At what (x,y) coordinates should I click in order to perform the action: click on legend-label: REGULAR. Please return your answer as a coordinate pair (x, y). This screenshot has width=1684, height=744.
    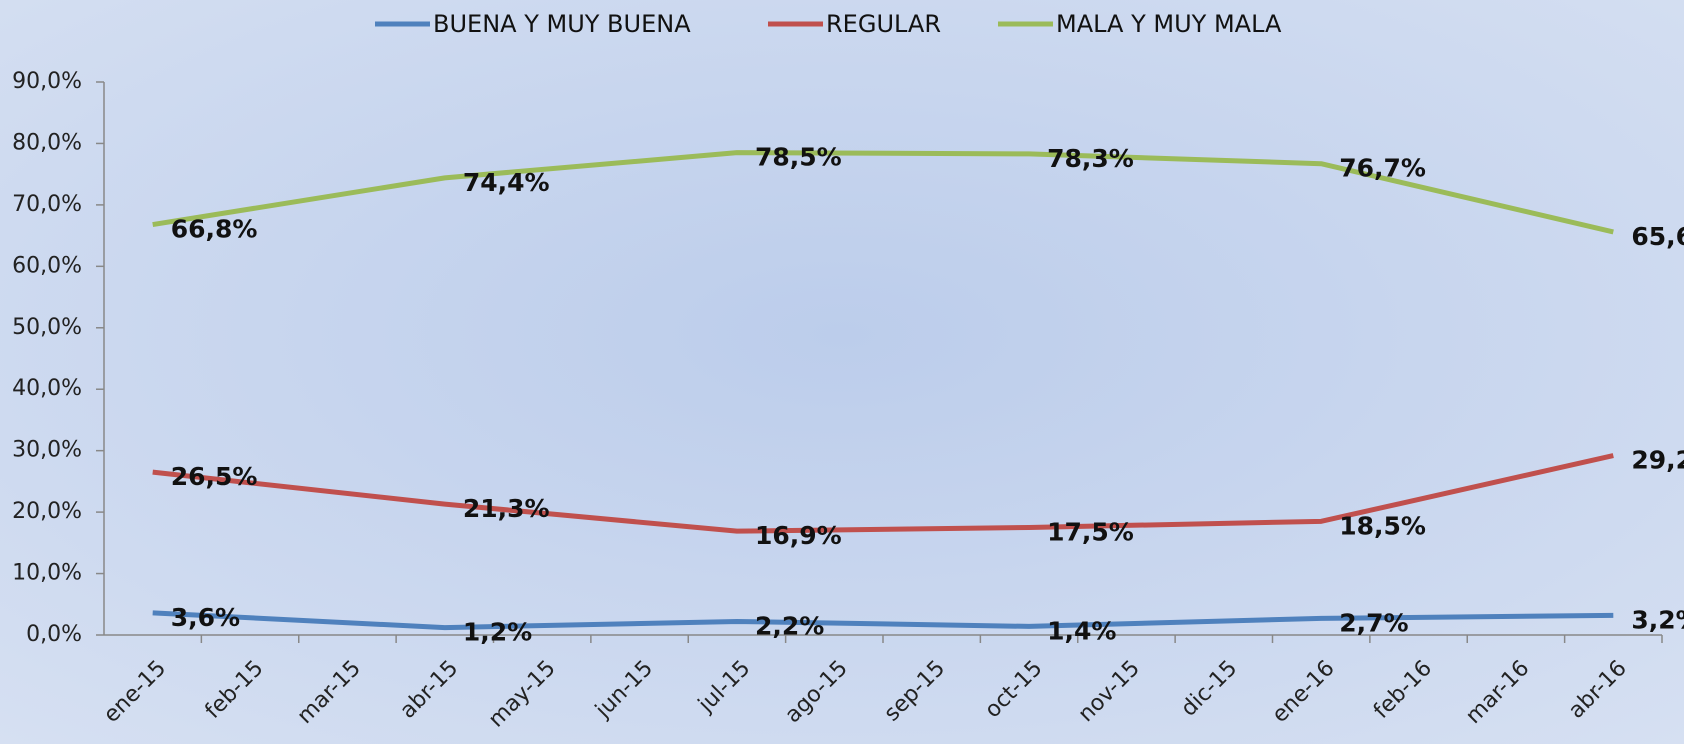
    Looking at the image, I should click on (883, 24).